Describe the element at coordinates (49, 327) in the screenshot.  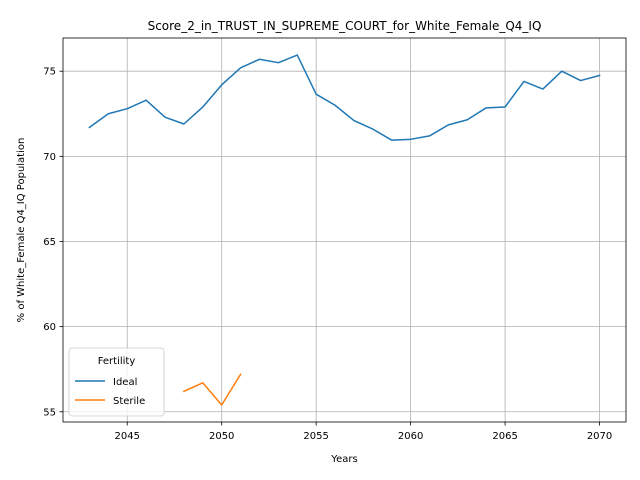
I see `y-tick-label: 60` at that location.